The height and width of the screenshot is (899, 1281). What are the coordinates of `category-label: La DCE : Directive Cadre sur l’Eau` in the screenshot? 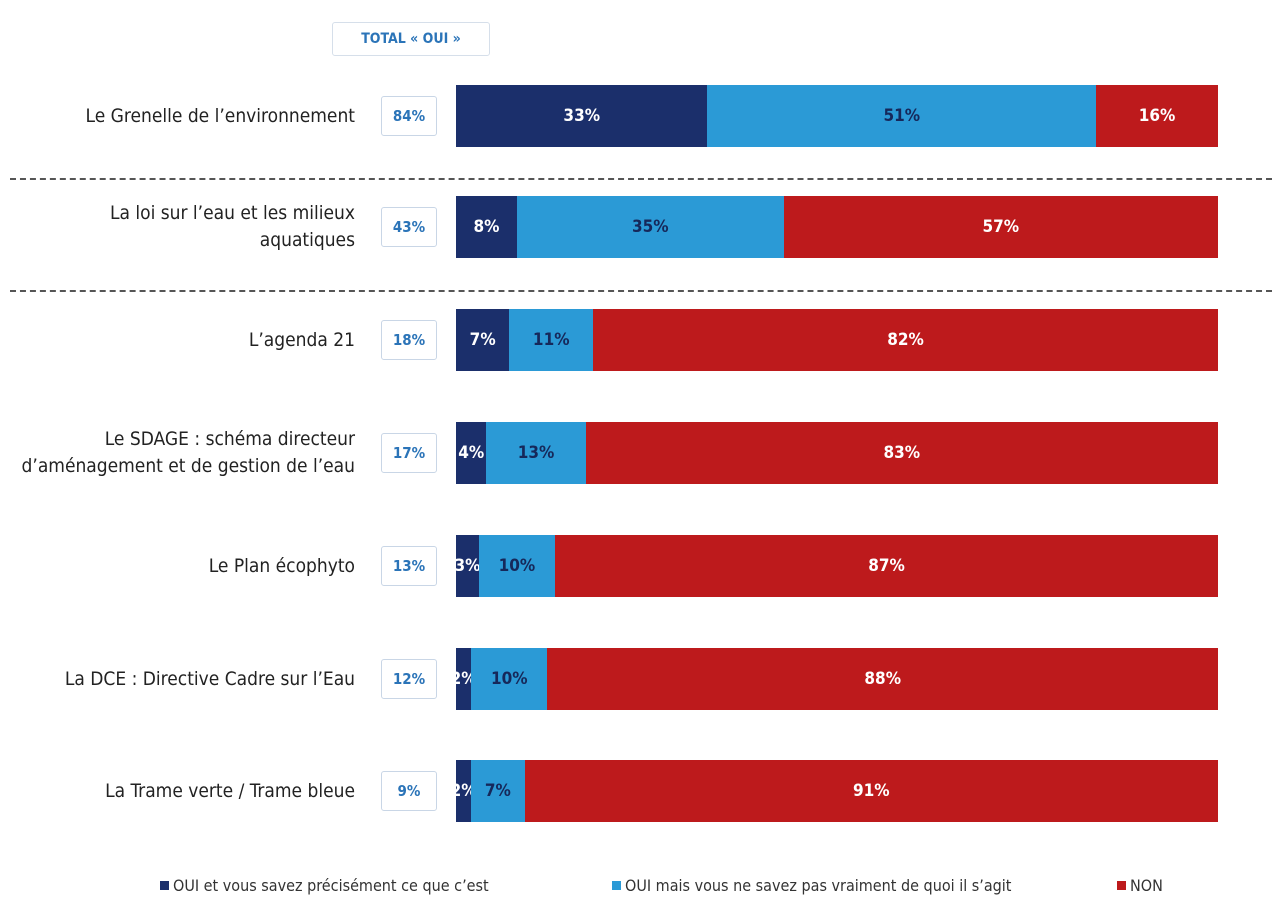 It's located at (209, 678).